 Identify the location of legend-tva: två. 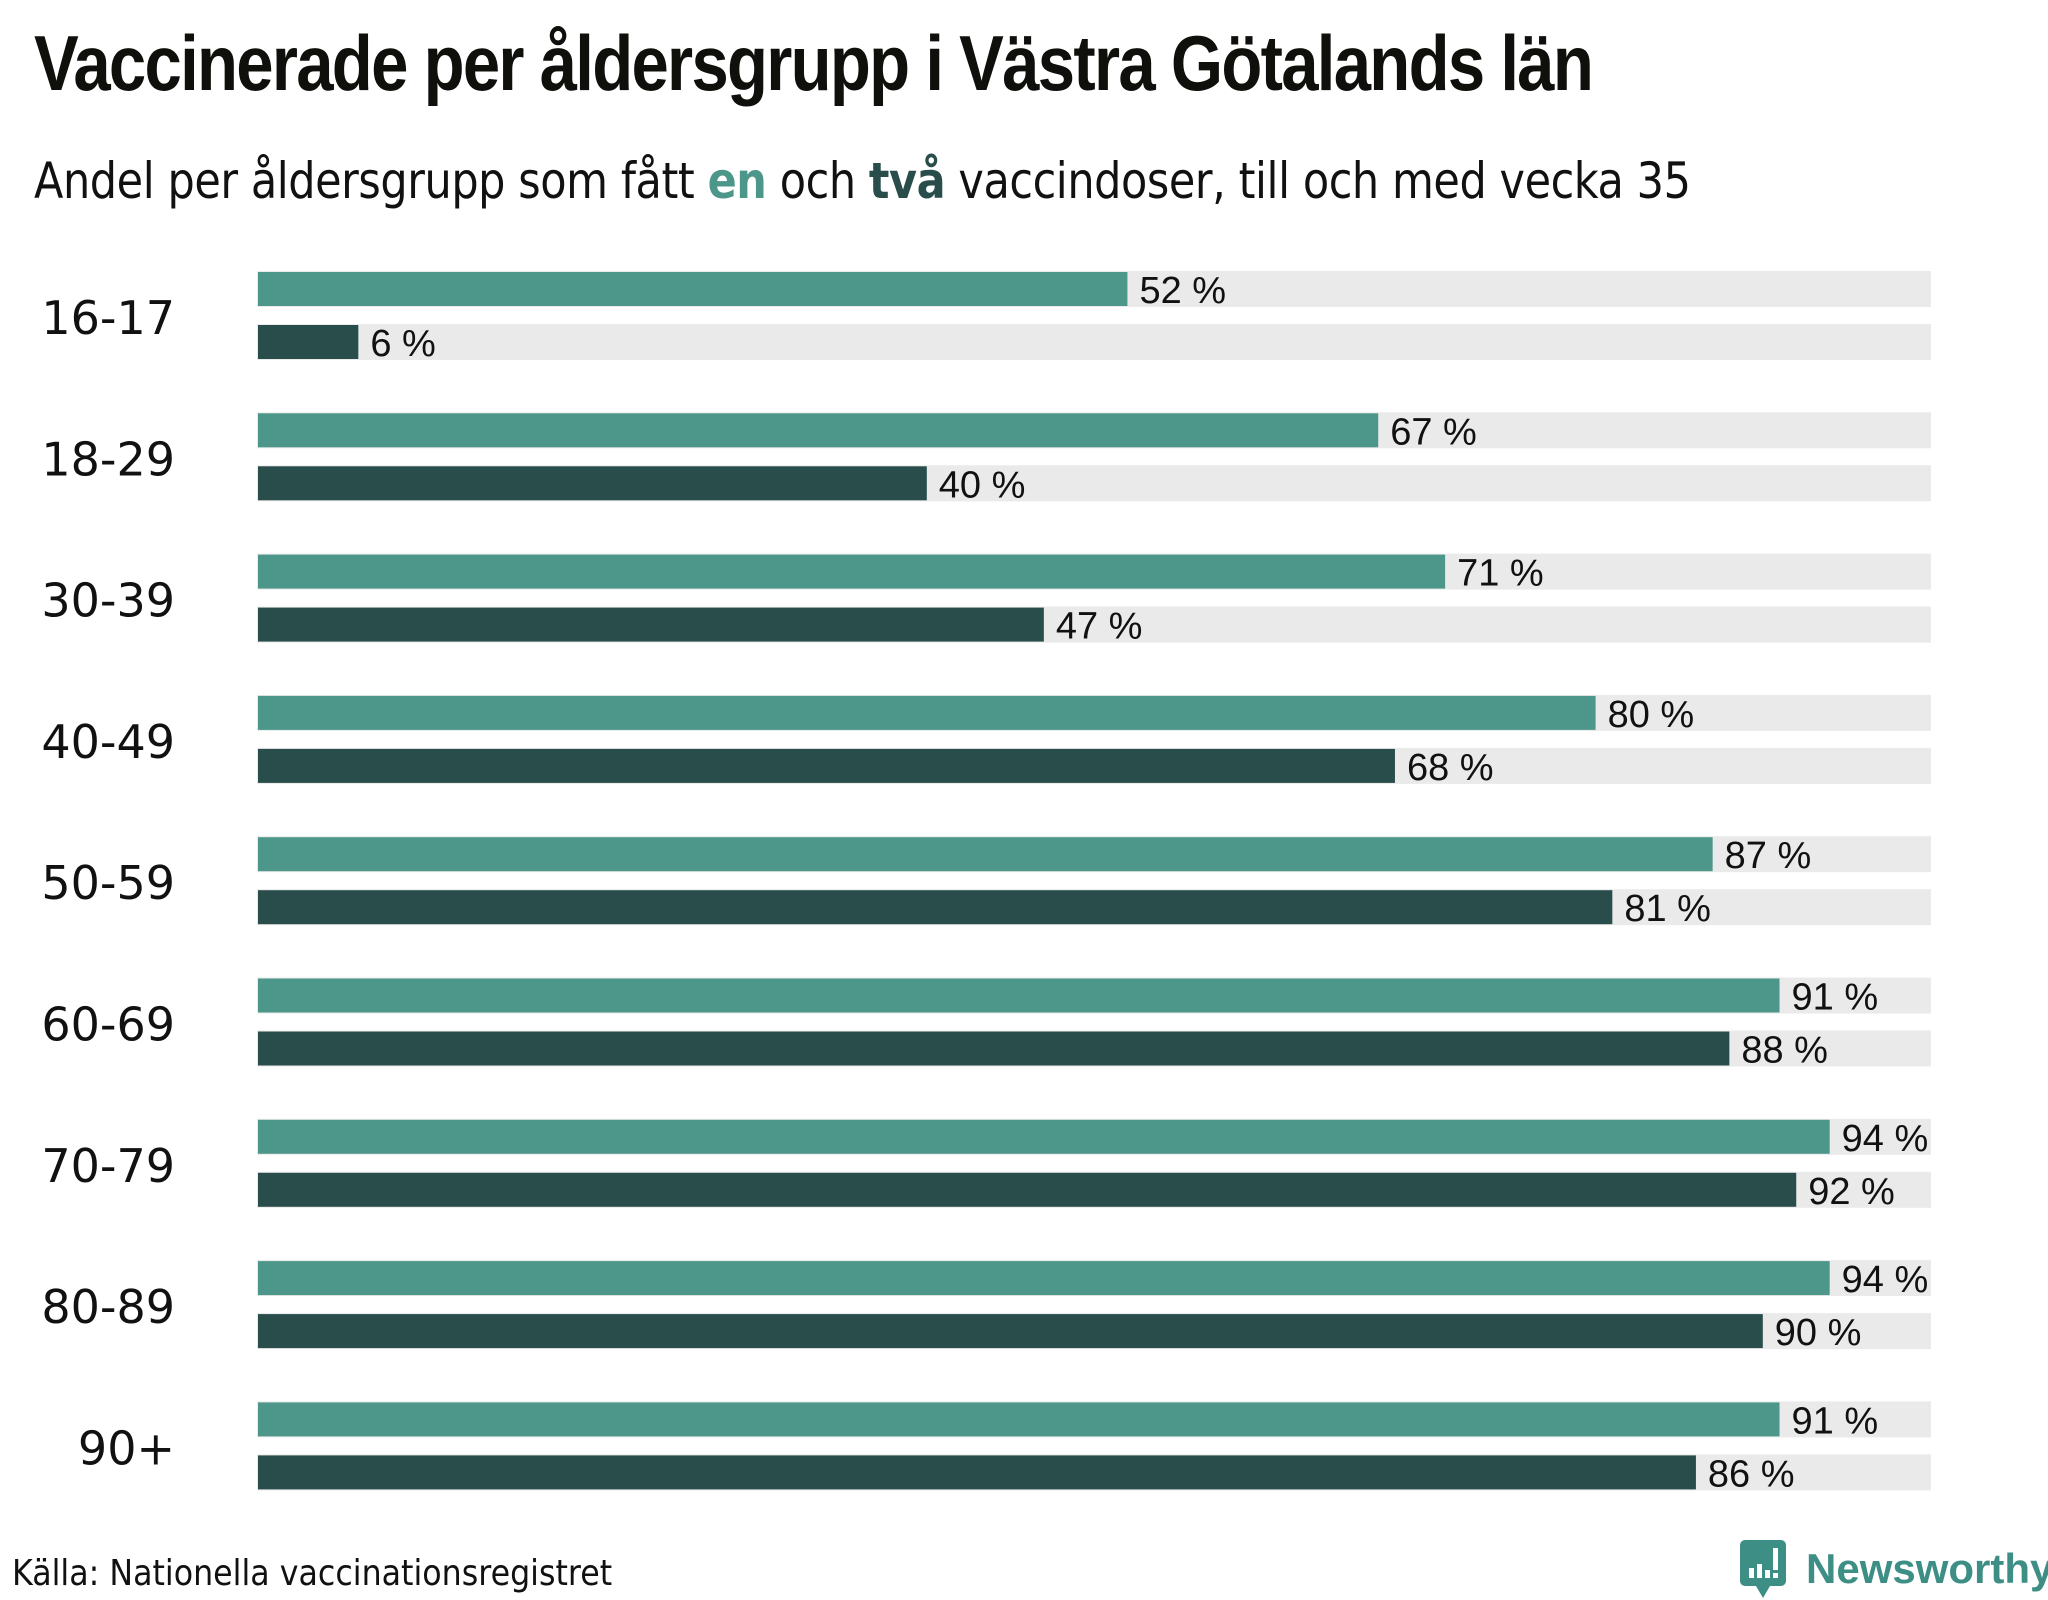
(907, 181).